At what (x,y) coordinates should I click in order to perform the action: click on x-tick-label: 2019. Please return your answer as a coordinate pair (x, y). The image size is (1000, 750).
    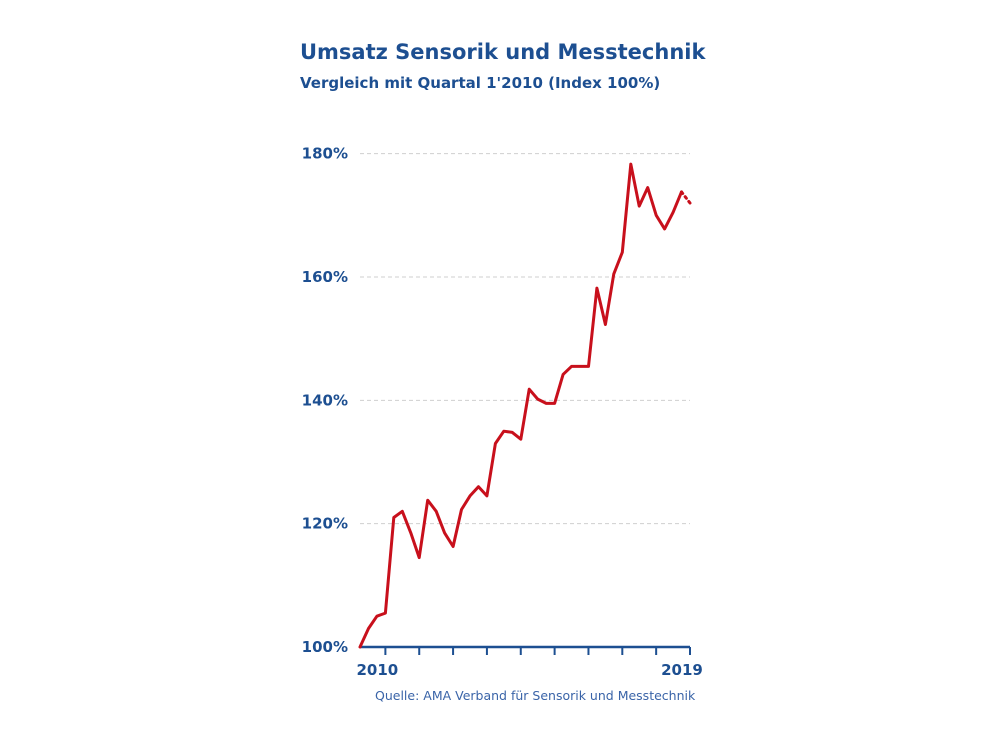
    Looking at the image, I should click on (682, 670).